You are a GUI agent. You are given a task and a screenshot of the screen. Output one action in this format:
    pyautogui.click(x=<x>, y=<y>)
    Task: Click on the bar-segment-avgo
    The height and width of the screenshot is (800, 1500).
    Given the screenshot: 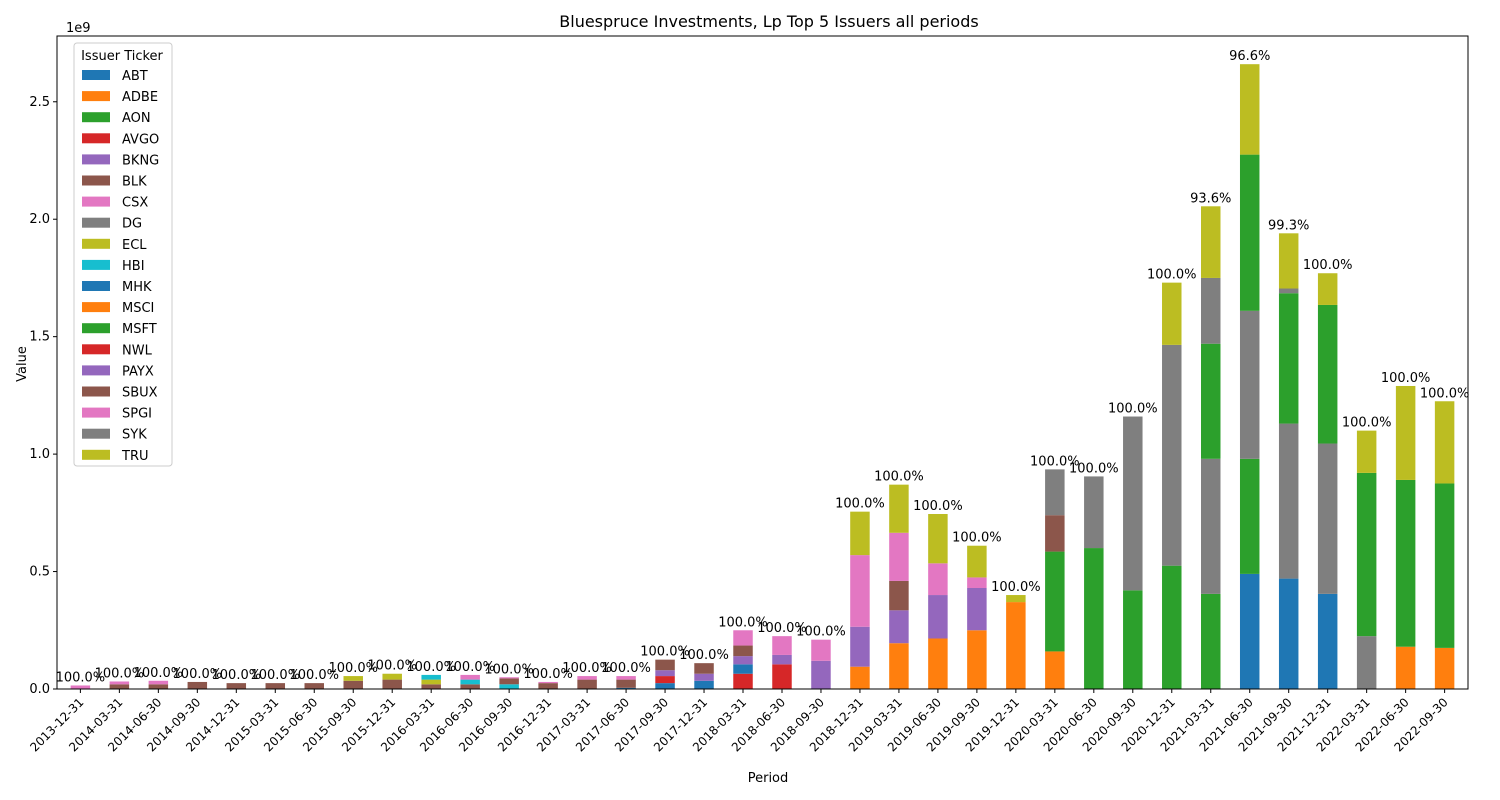 What is the action you would take?
    pyautogui.click(x=665, y=680)
    